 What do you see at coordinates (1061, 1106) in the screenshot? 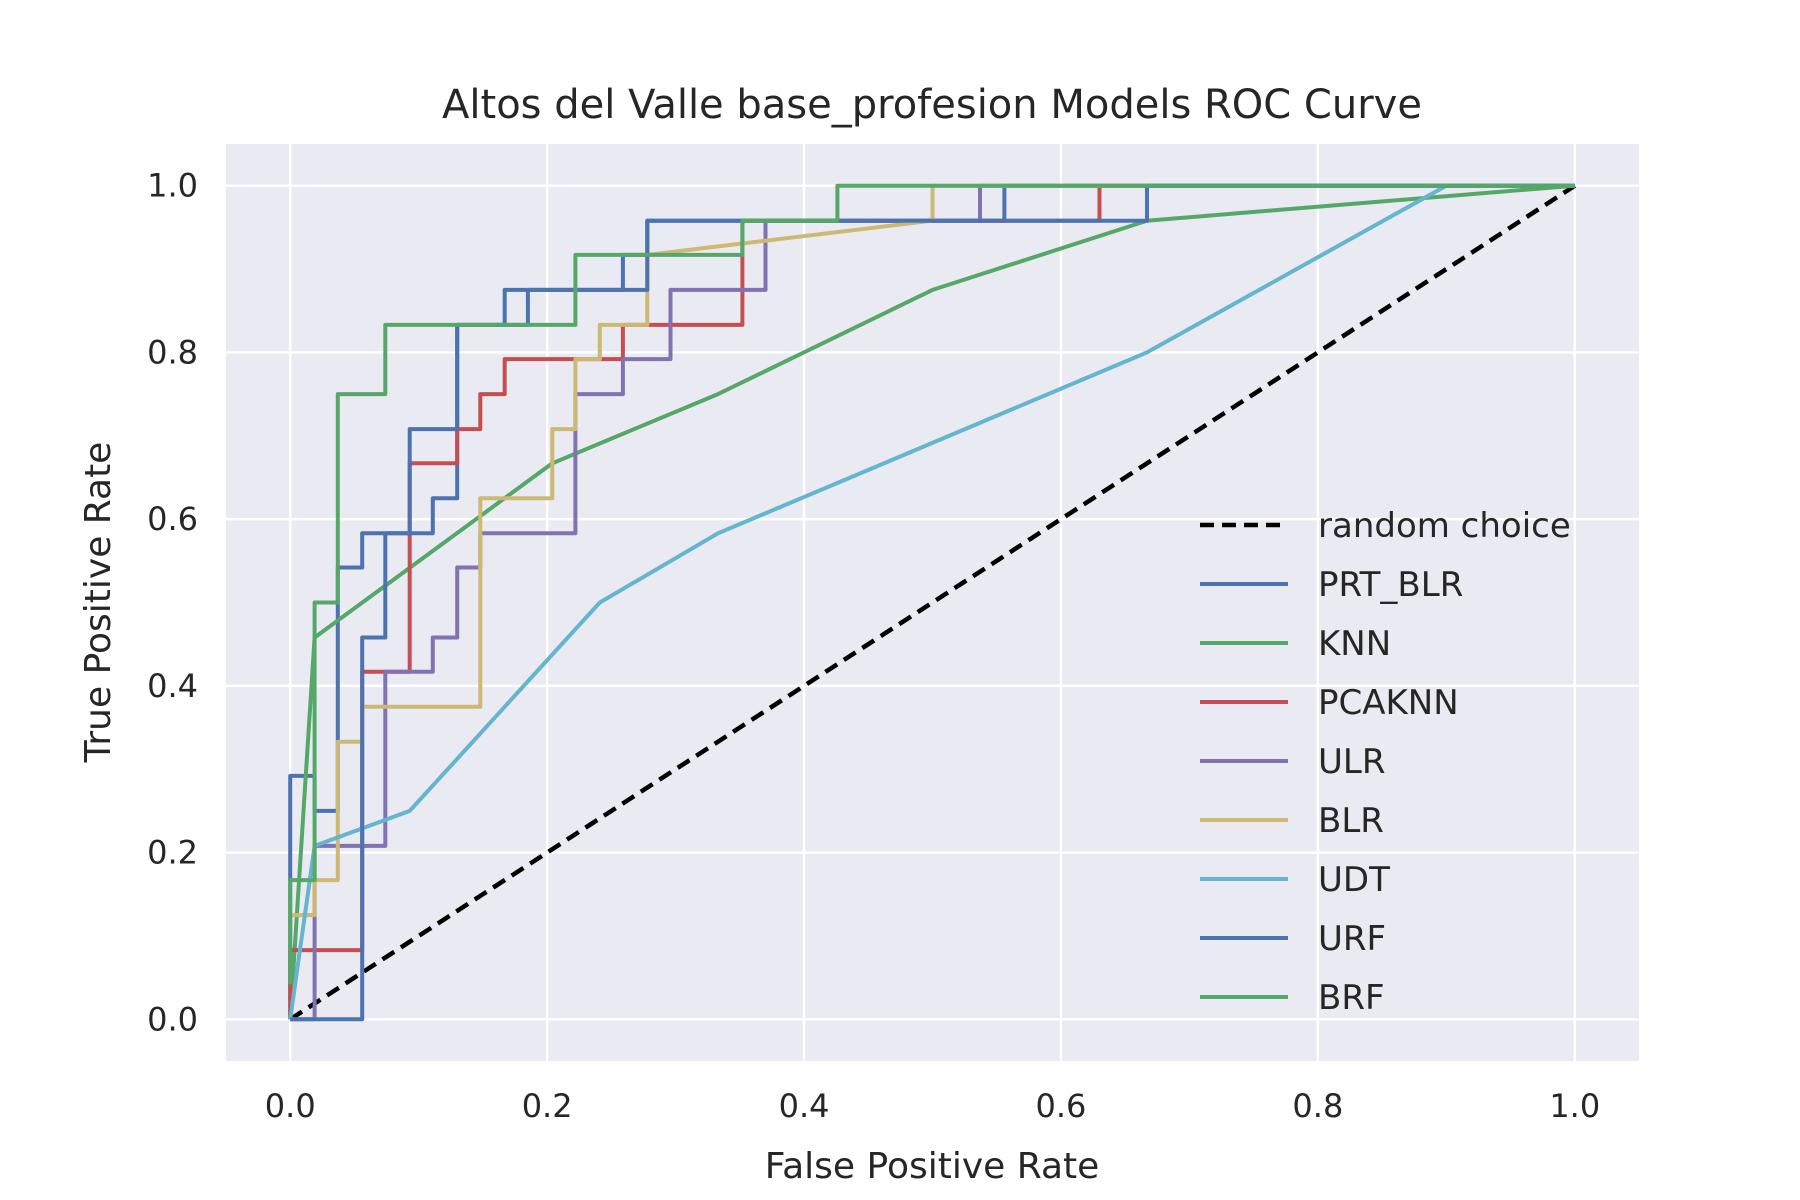
I see `x-tick-label: 0.6` at bounding box center [1061, 1106].